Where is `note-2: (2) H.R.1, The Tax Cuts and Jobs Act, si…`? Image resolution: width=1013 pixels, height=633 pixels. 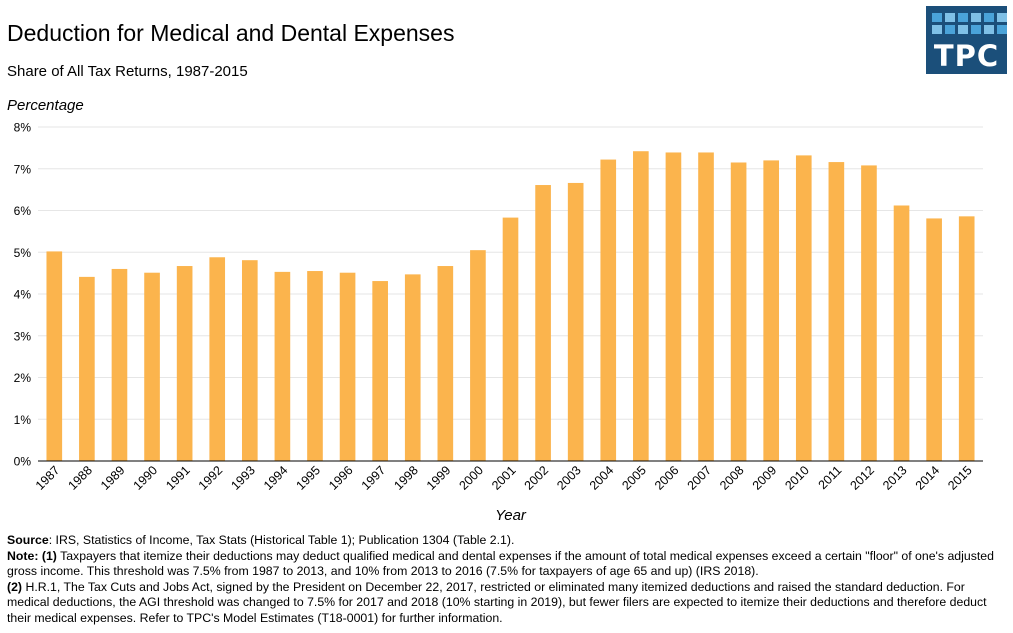 note-2: (2) H.R.1, The Tax Cuts and Jobs Act, si… is located at coordinates (507, 603).